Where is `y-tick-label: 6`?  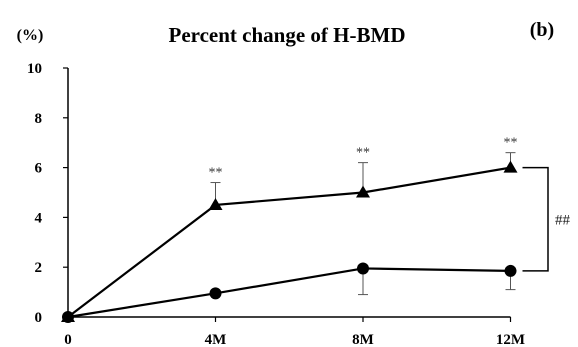
y-tick-label: 6 is located at coordinates (39, 169).